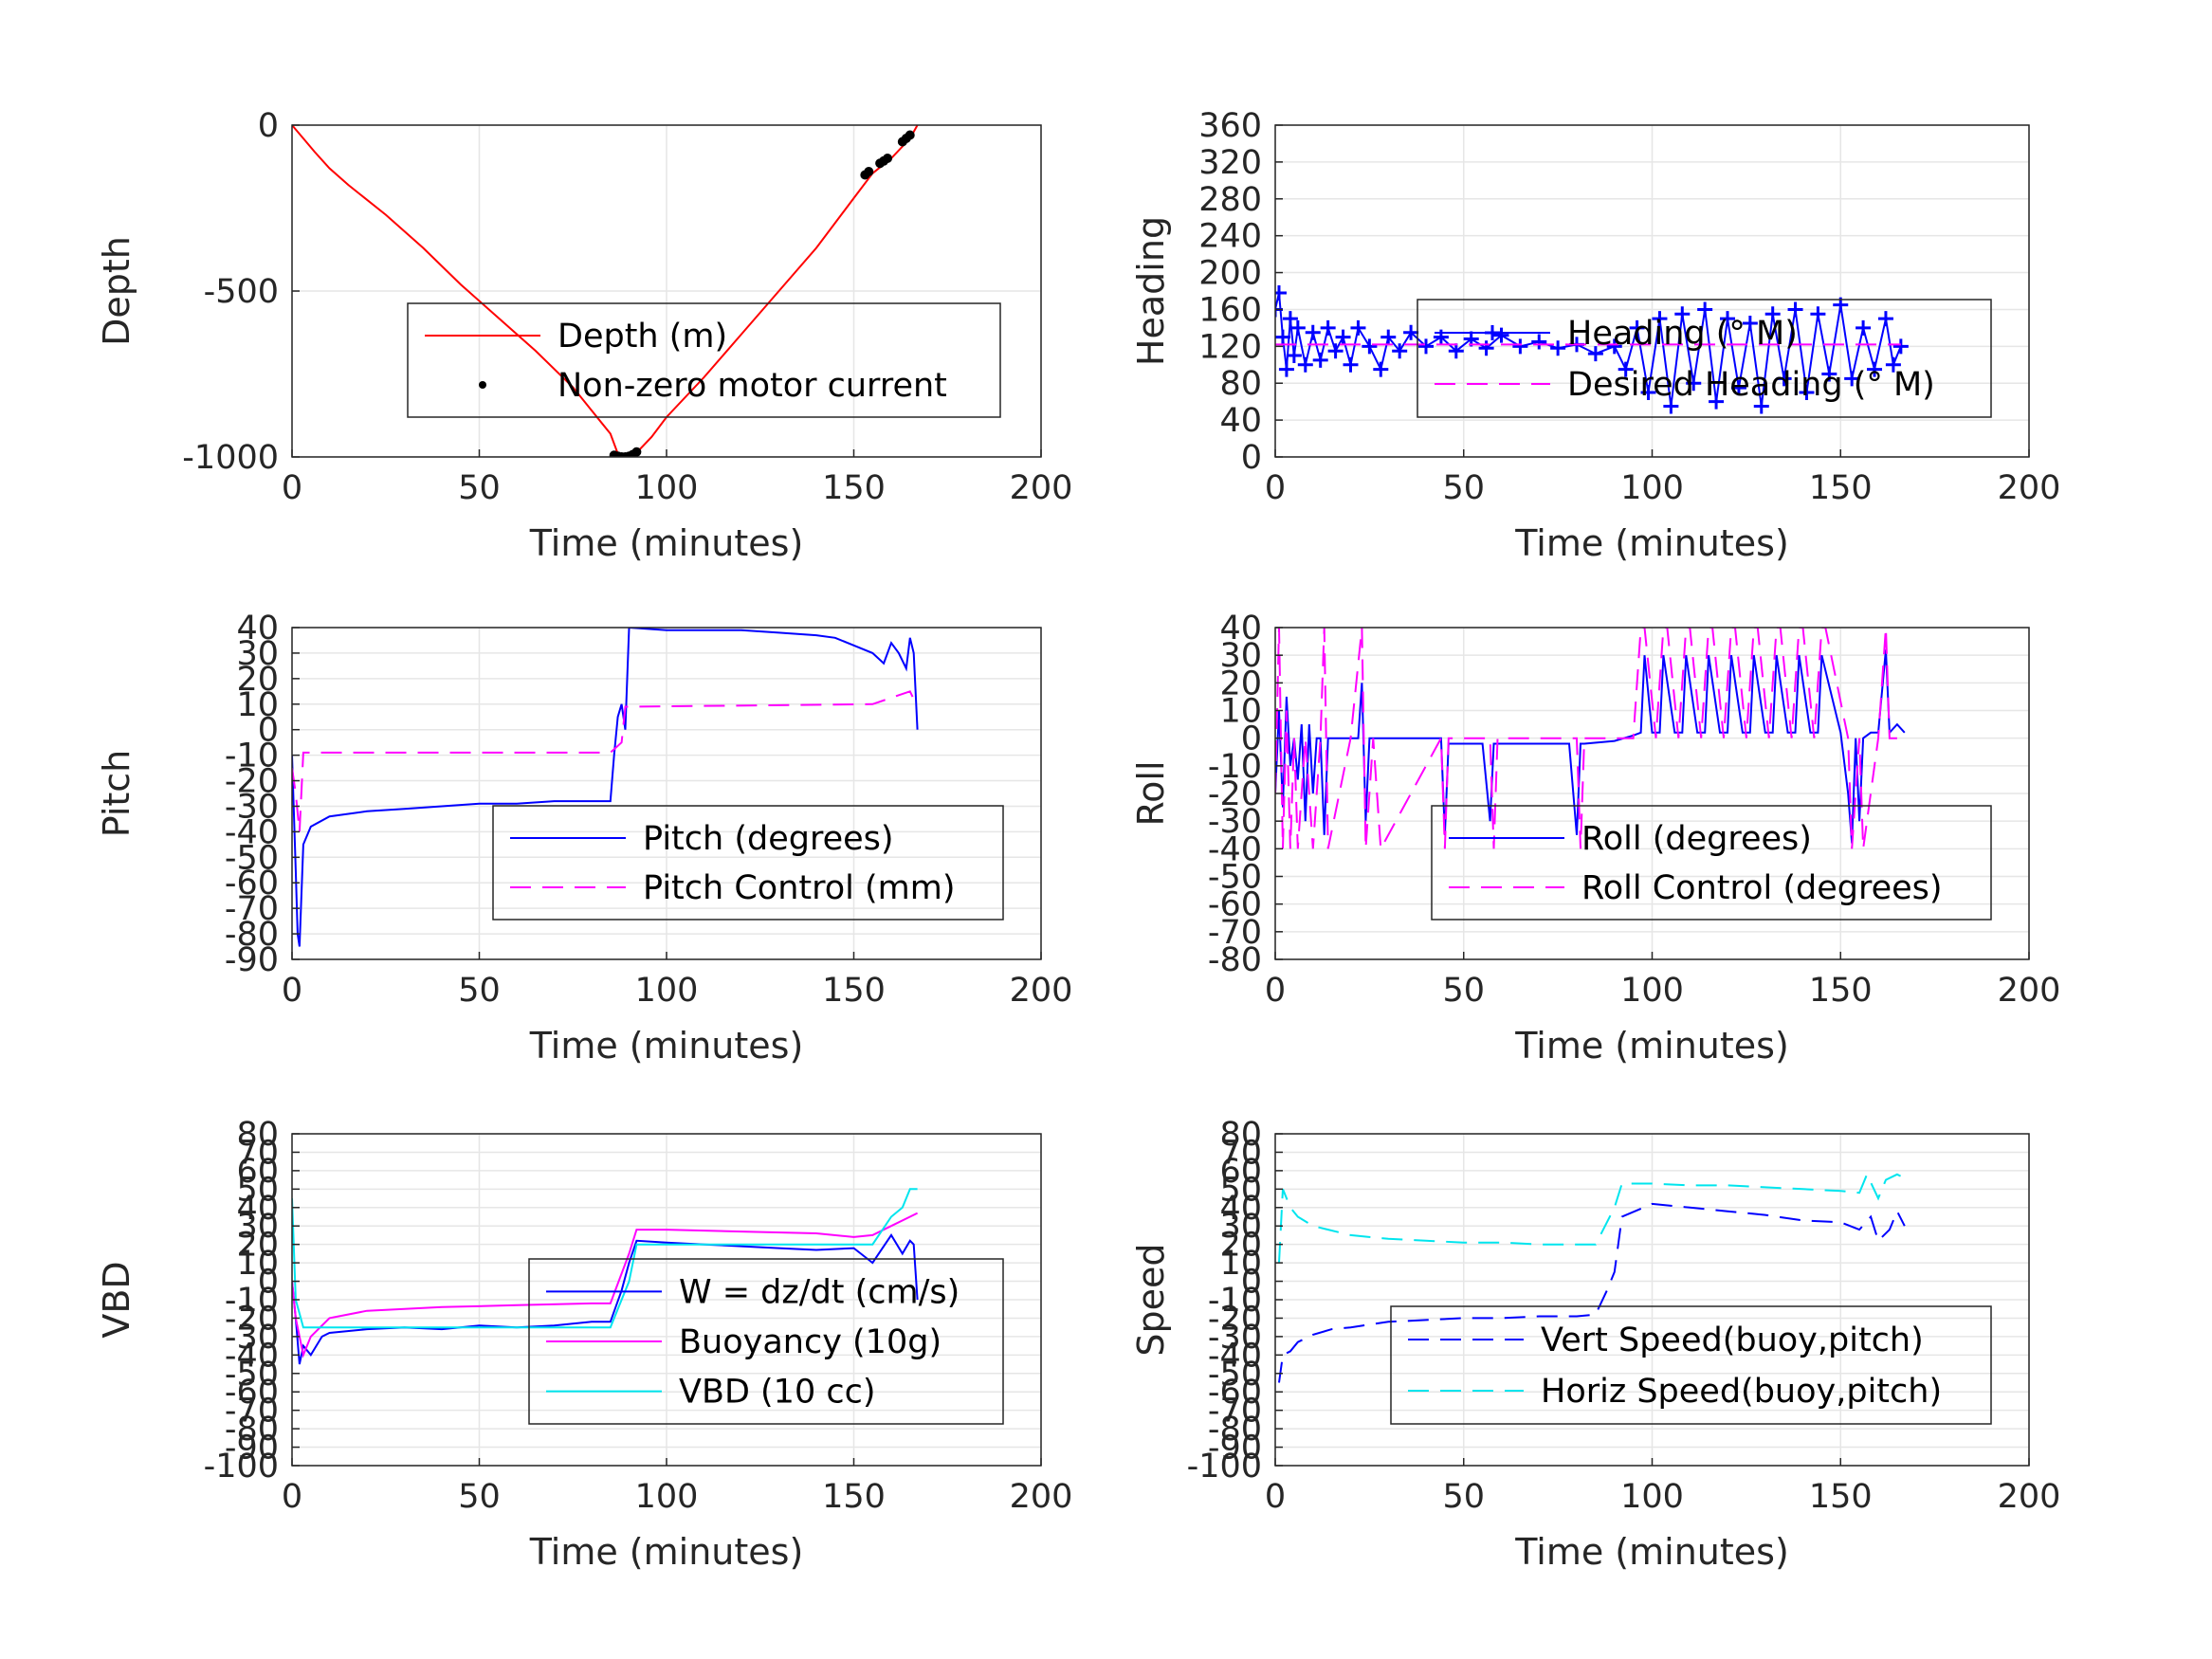 Image resolution: width=2212 pixels, height=1659 pixels. Describe the element at coordinates (642, 337) in the screenshot. I see `legend-label: Depth (m)` at that location.